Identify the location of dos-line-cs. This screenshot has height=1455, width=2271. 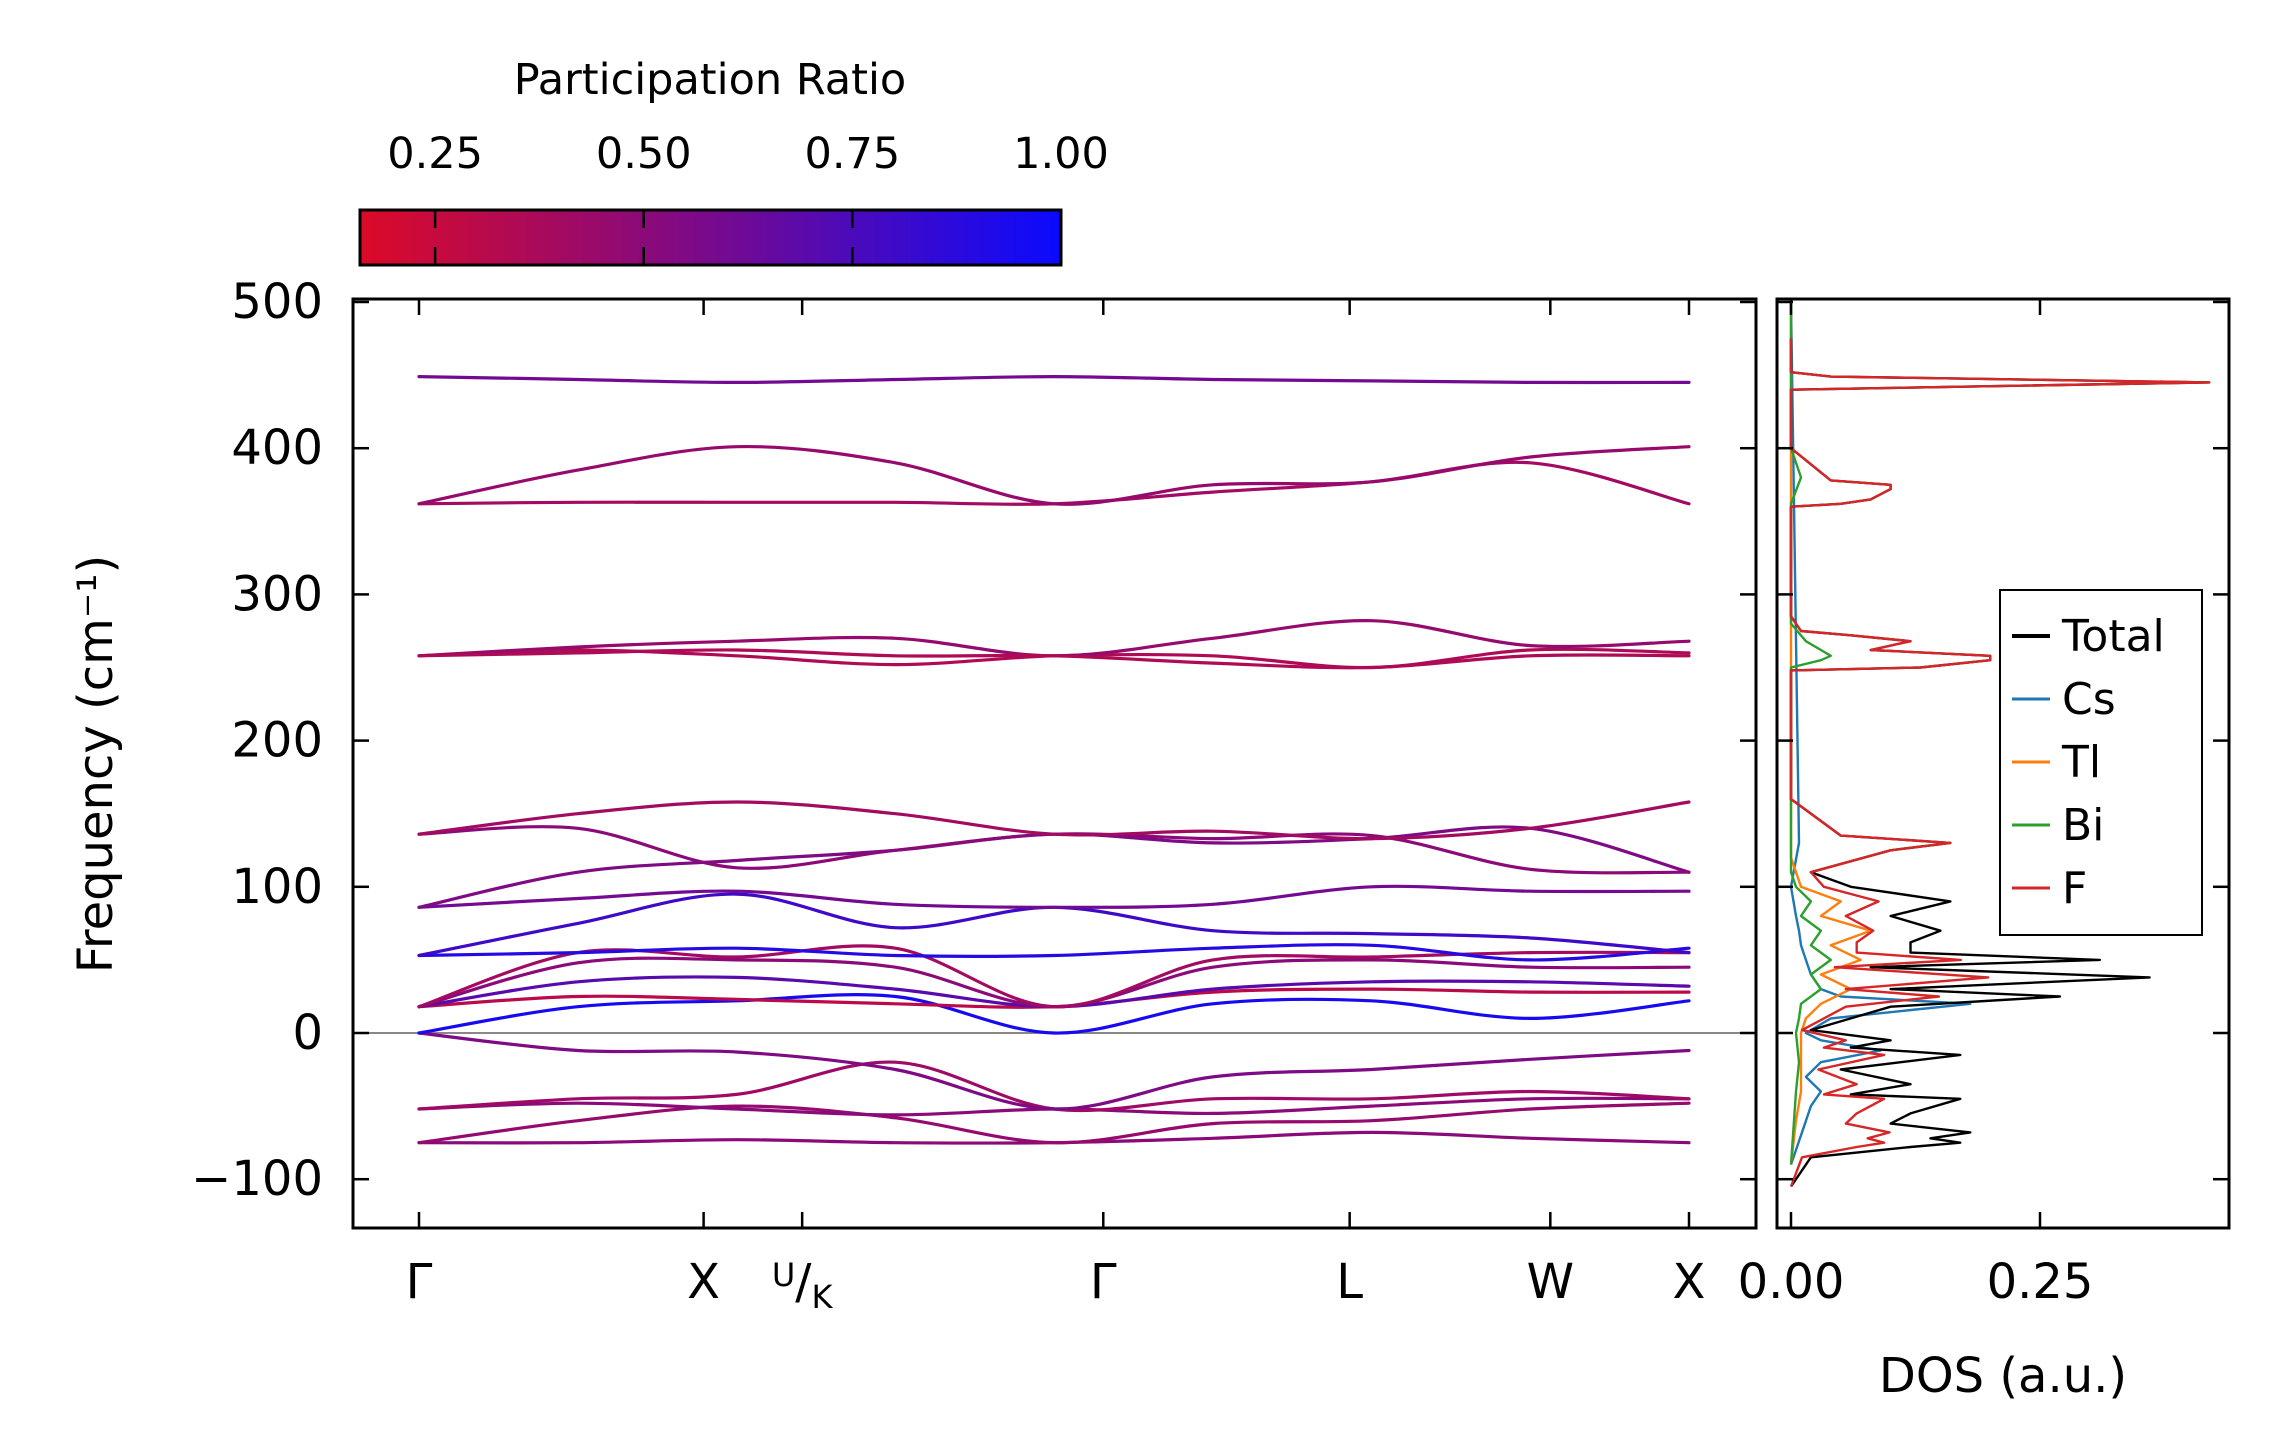
(1880, 733).